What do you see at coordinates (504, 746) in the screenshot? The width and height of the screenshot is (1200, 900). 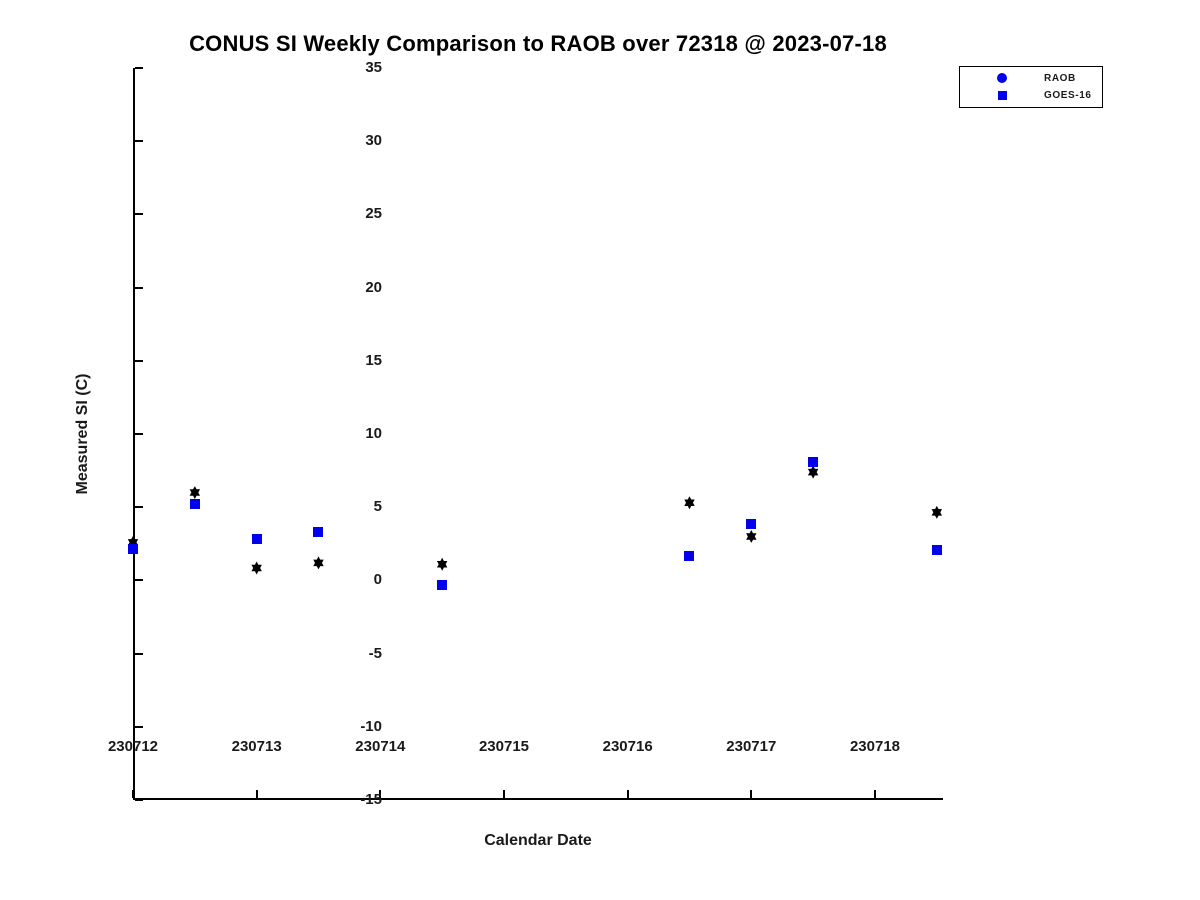 I see `x-tick-label: 230715` at bounding box center [504, 746].